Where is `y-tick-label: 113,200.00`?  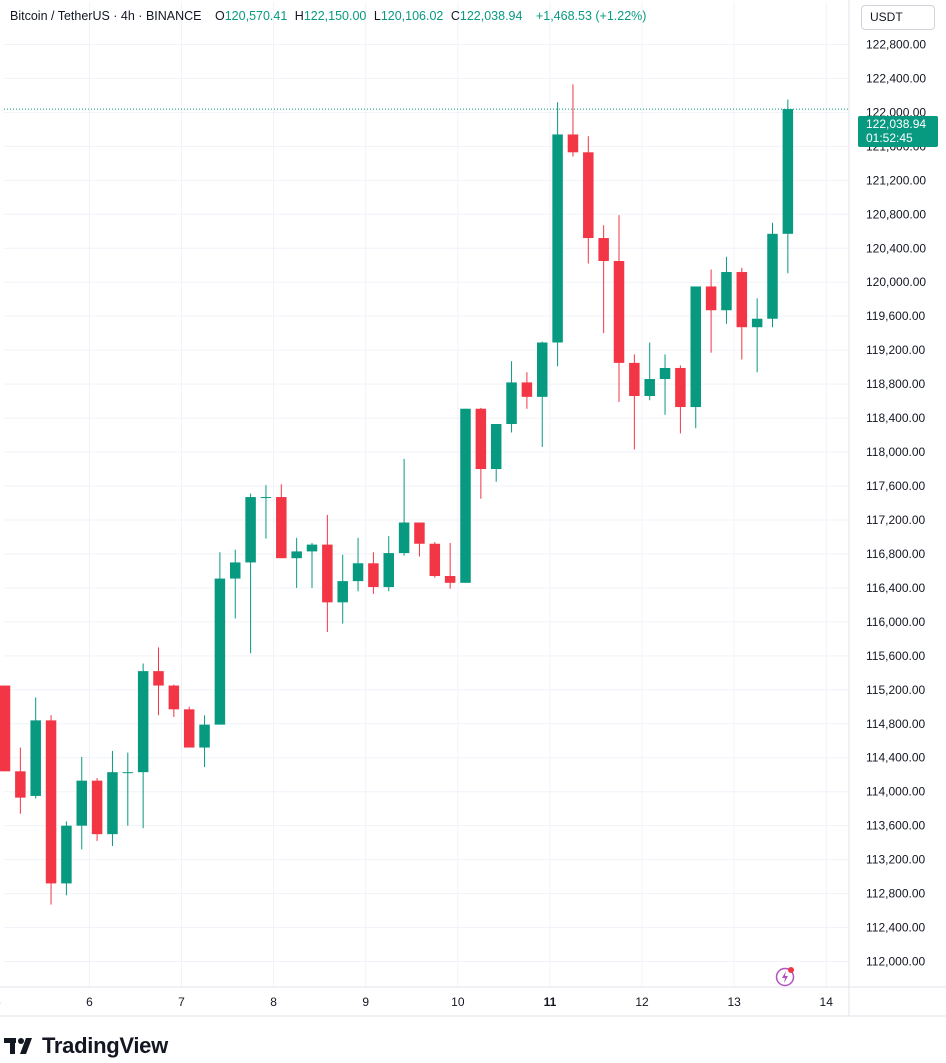
y-tick-label: 113,200.00 is located at coordinates (895, 860).